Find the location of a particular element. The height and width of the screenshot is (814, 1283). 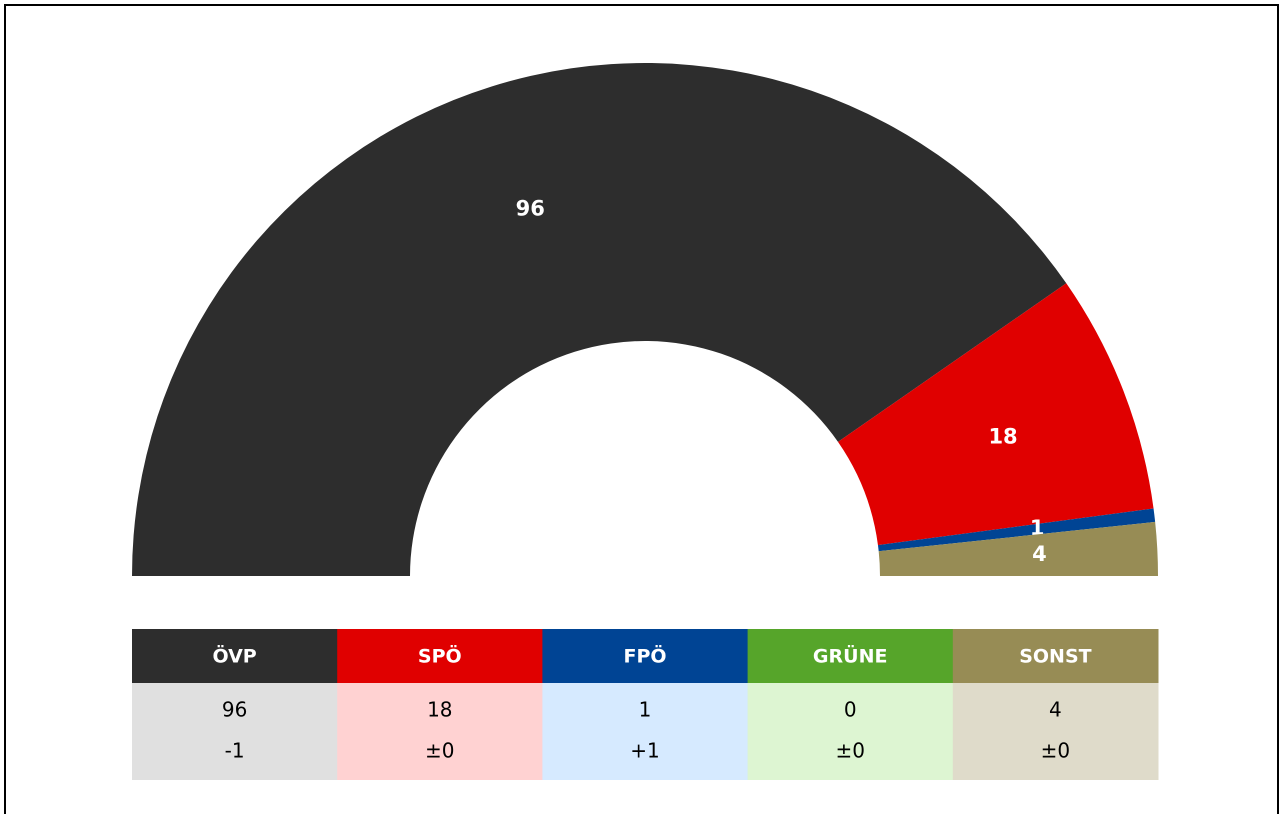

table: ÖVP 96 -1 SPÖ 18 ±0 FPÖ 1 +1 GRÜNE 0 ±0 SONST 4 ±0 is located at coordinates (645, 704).